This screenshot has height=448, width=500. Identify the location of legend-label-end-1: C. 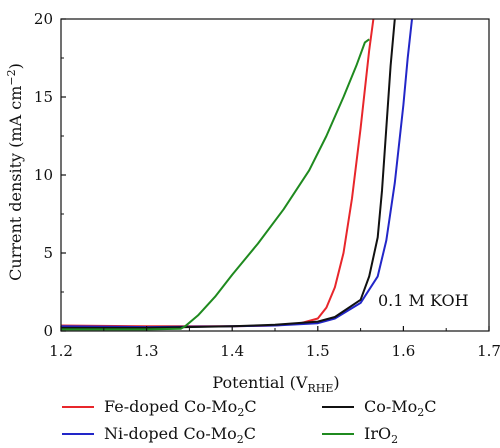
(250, 433).